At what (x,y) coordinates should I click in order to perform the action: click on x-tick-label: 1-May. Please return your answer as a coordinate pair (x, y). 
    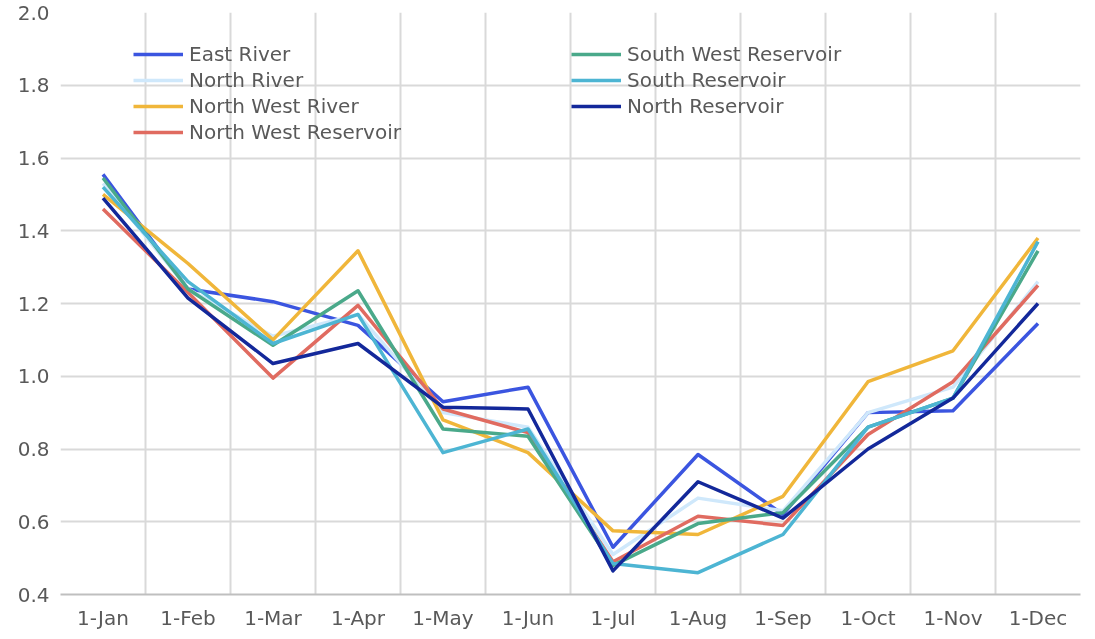
    Looking at the image, I should click on (443, 617).